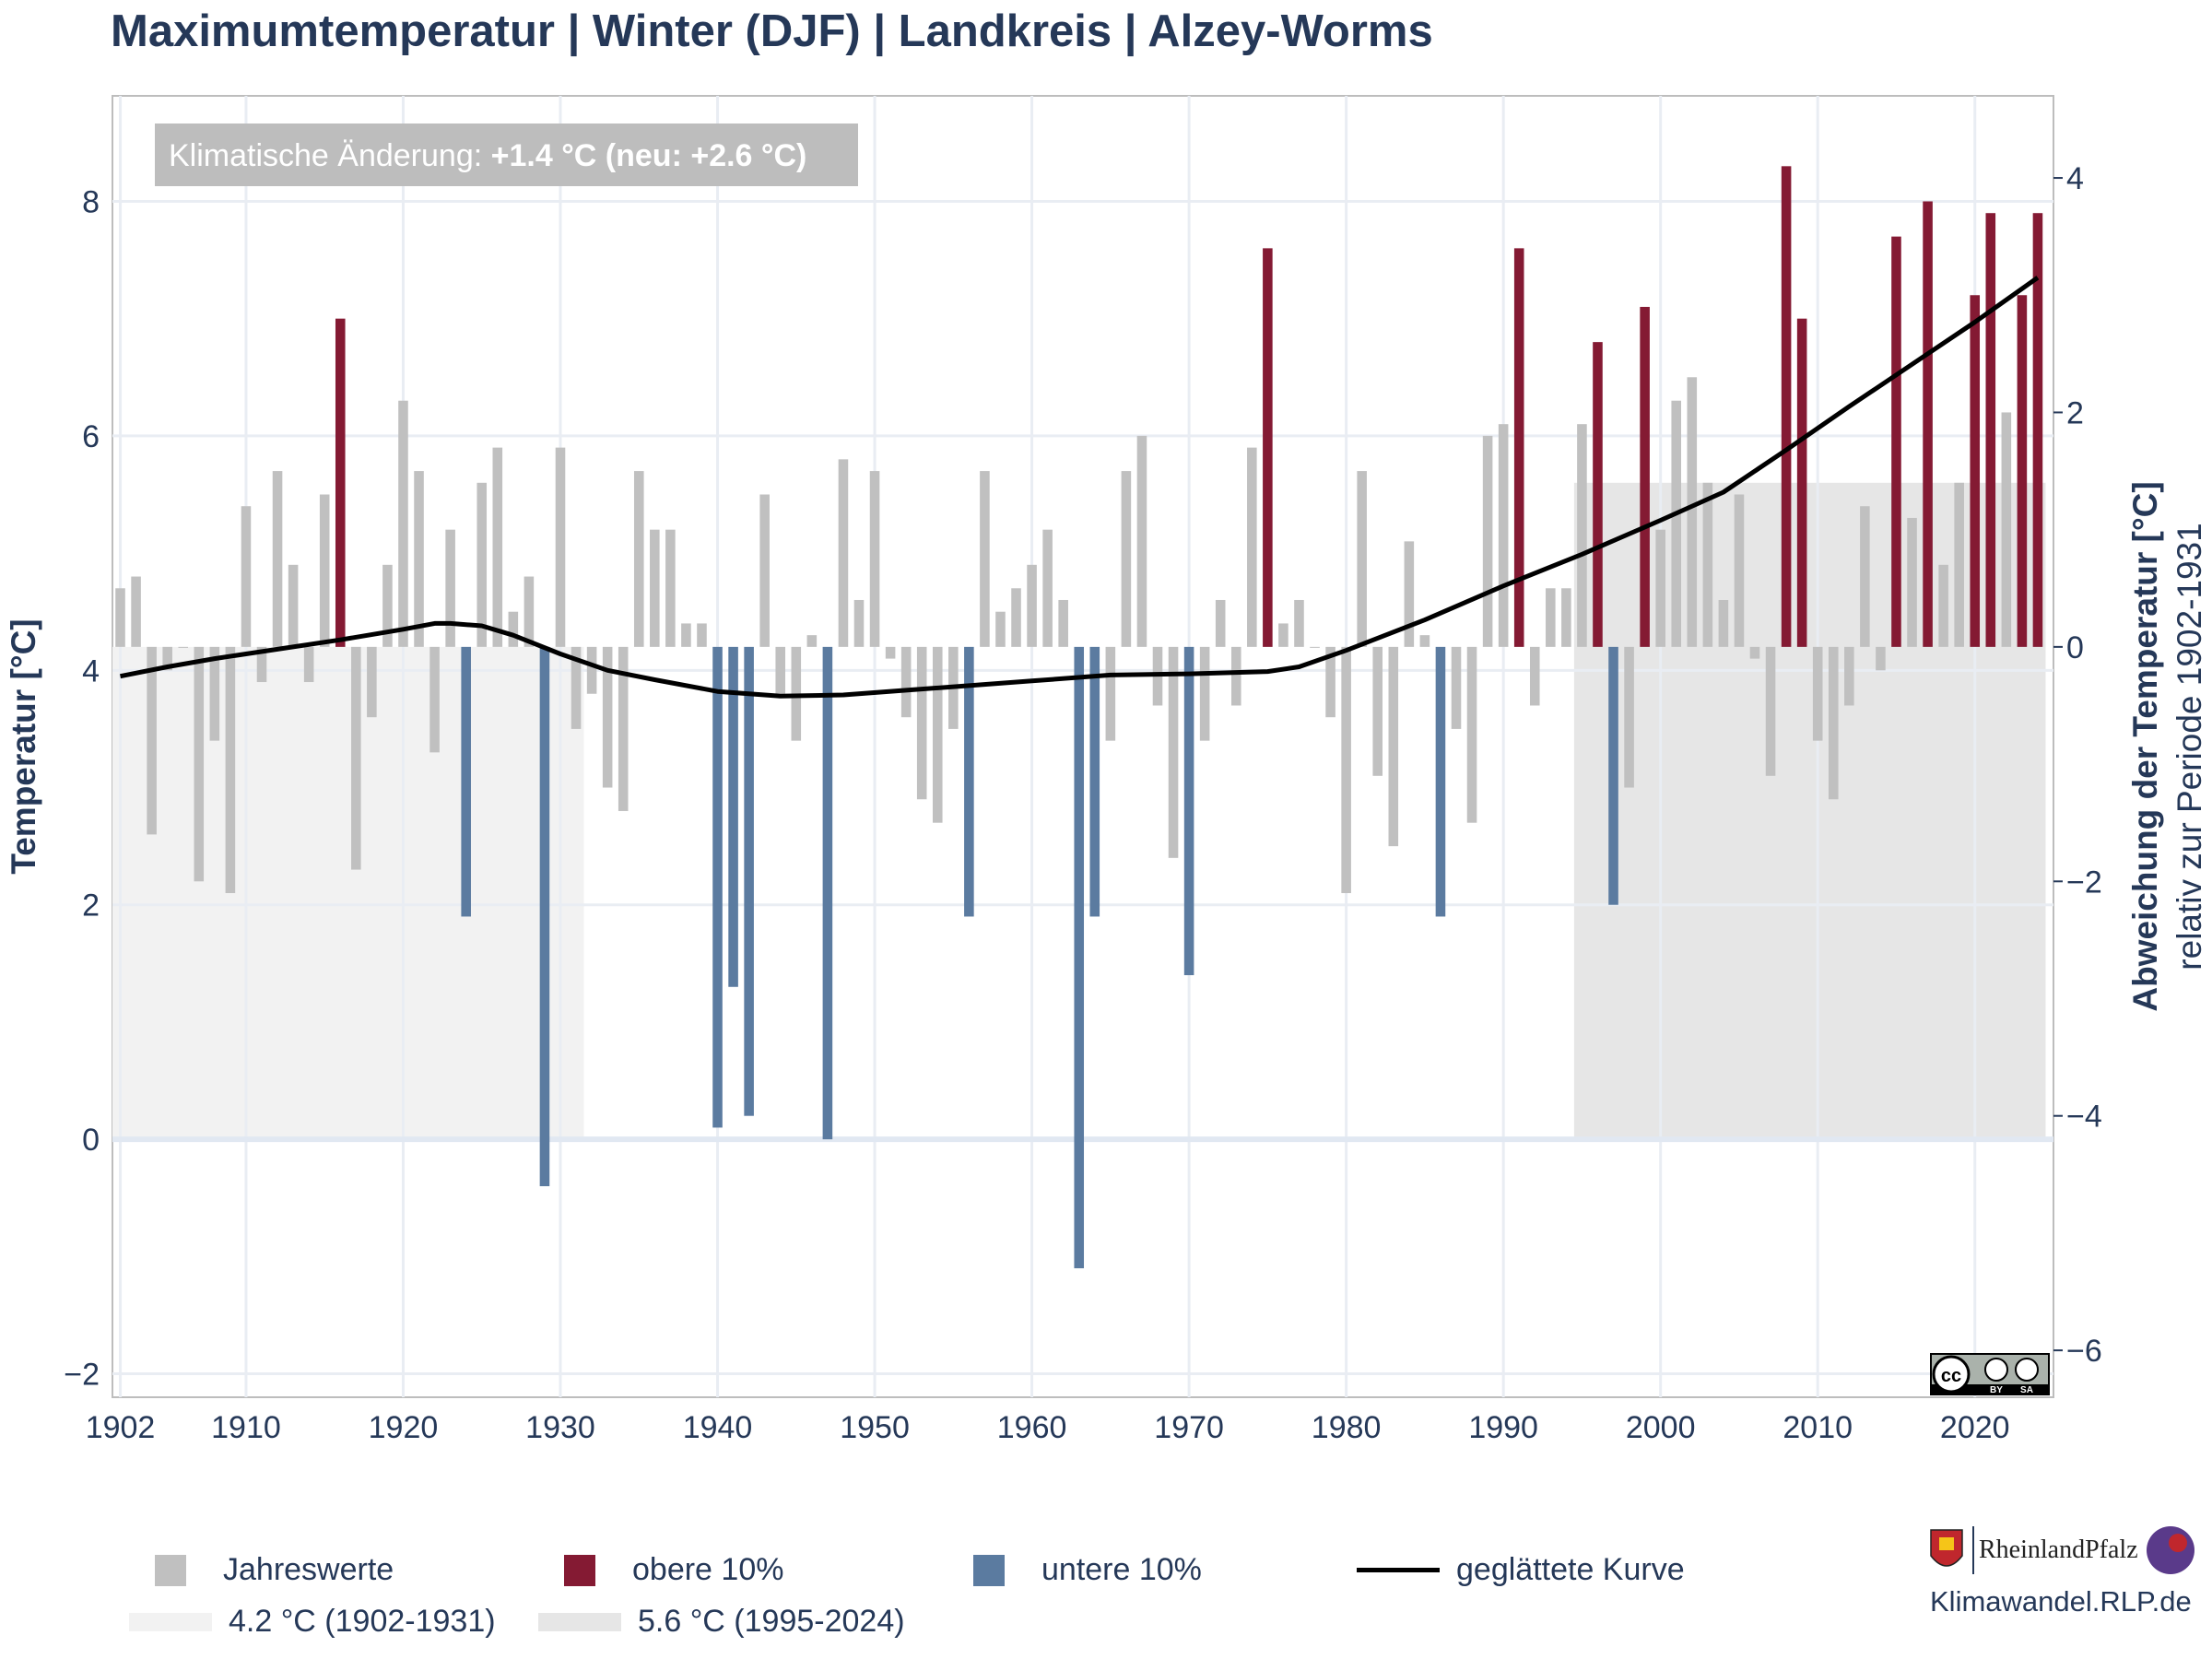 The width and height of the screenshot is (2212, 1659). What do you see at coordinates (1692, 512) in the screenshot?
I see `bar-2002` at bounding box center [1692, 512].